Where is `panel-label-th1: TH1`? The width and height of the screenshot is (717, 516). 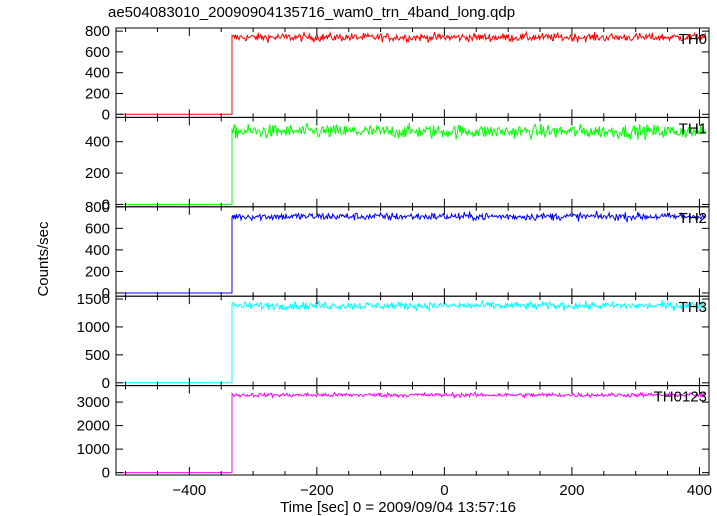 panel-label-th1: TH1 is located at coordinates (693, 128).